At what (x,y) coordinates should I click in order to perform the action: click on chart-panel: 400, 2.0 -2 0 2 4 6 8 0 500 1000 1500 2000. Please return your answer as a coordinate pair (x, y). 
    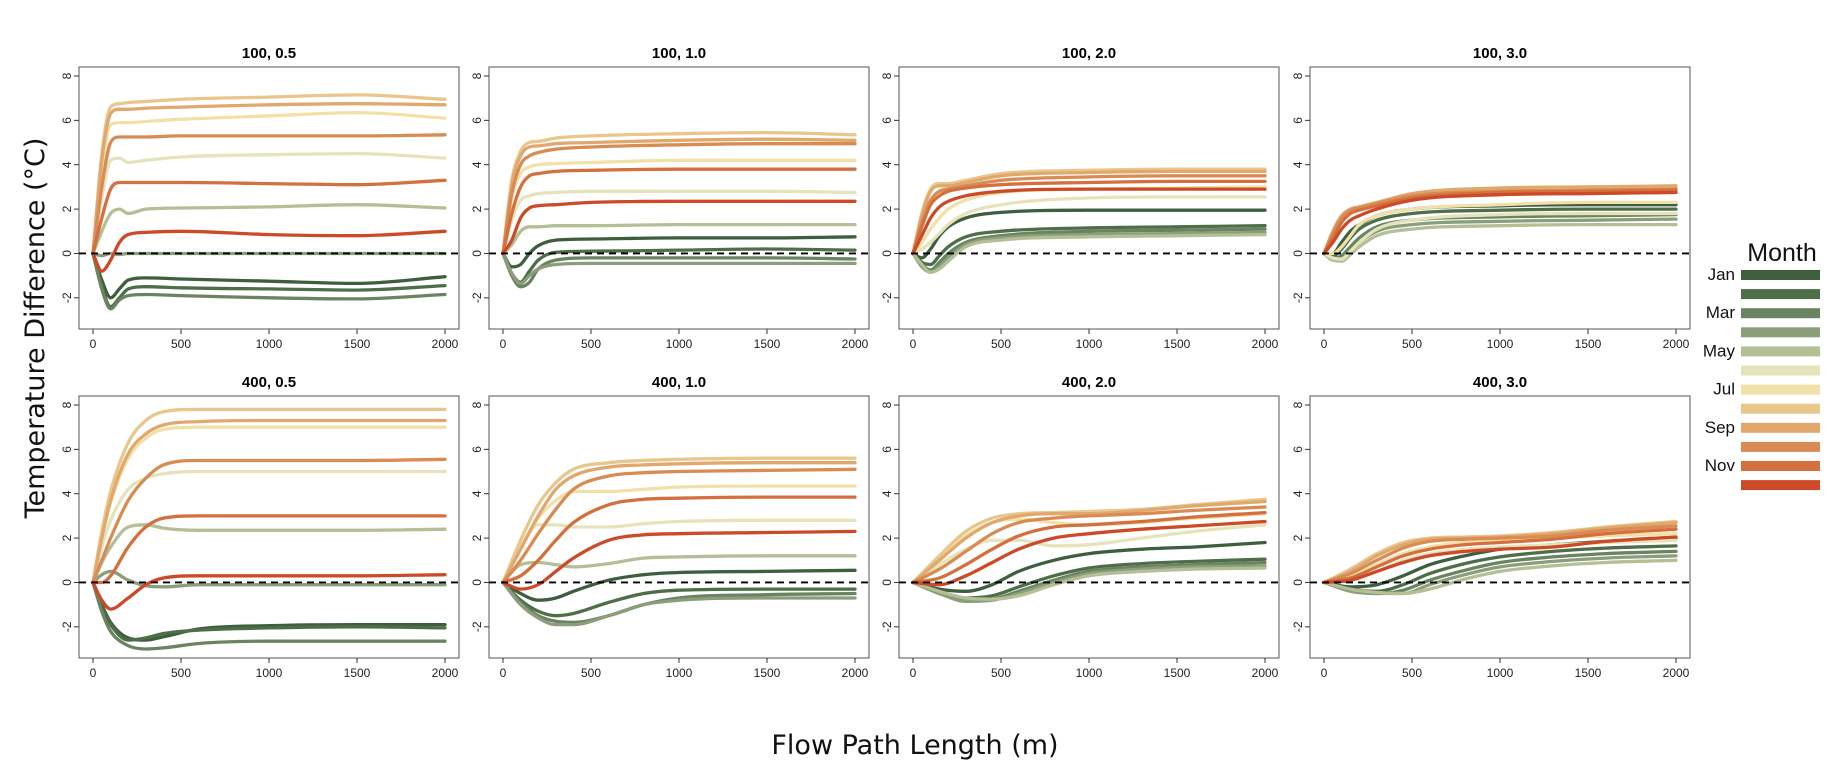
    Looking at the image, I should click on (1080, 527).